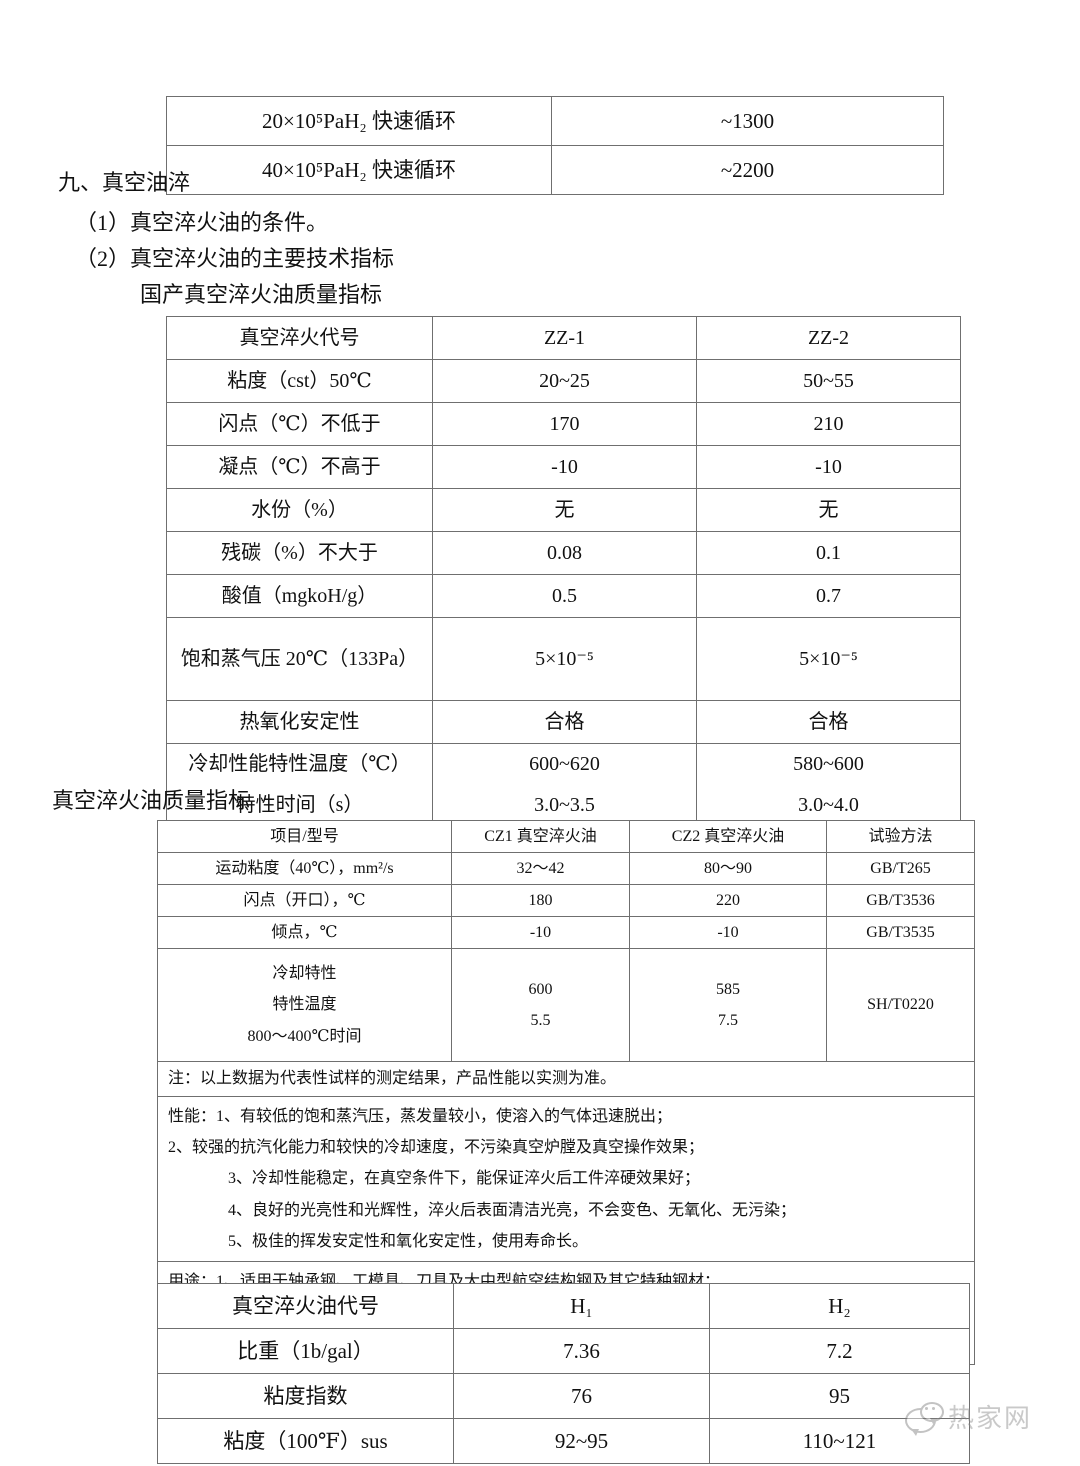 This screenshot has width=1080, height=1466. Describe the element at coordinates (839, 1351) in the screenshot. I see `table3-h2: 7.2` at that location.